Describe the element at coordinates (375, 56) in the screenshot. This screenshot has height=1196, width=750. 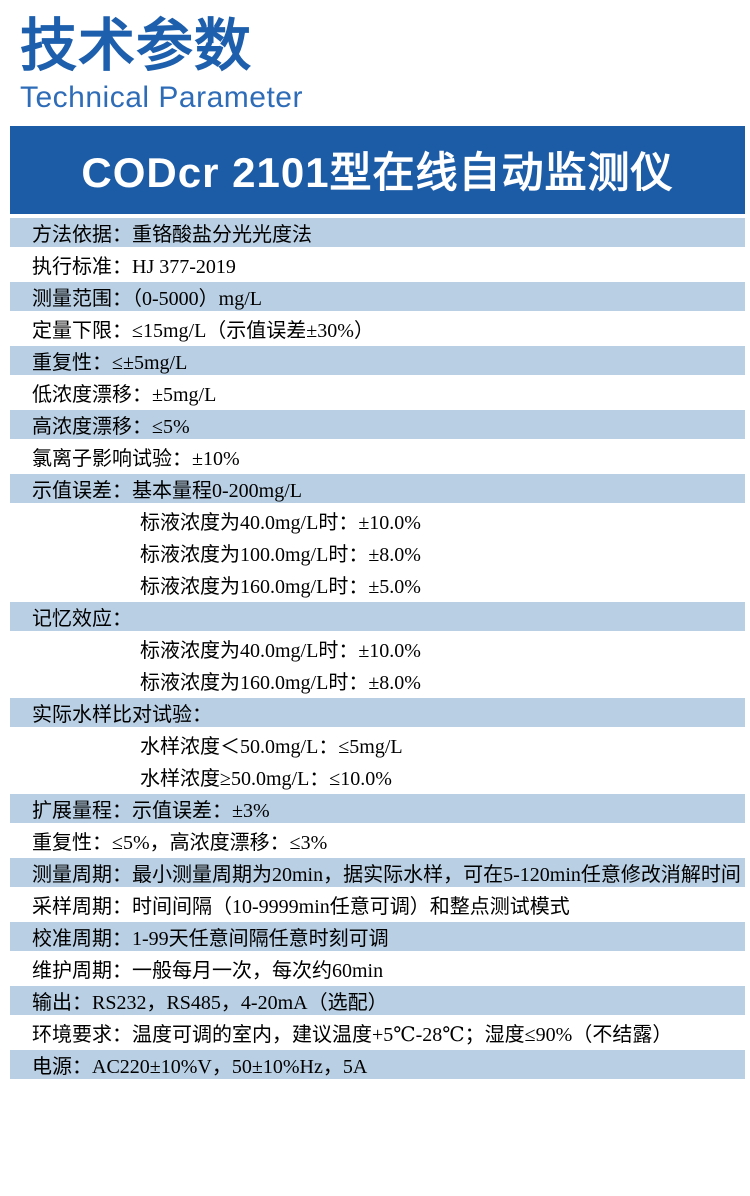
I see `page-header: 技术参数 Technical Parameter` at that location.